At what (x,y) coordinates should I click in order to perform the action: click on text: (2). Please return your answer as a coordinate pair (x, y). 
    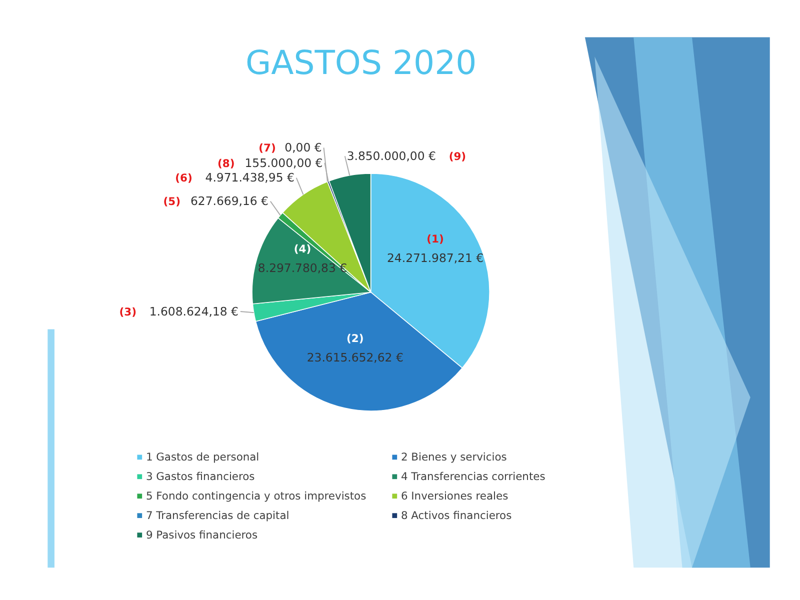
    Looking at the image, I should click on (355, 339).